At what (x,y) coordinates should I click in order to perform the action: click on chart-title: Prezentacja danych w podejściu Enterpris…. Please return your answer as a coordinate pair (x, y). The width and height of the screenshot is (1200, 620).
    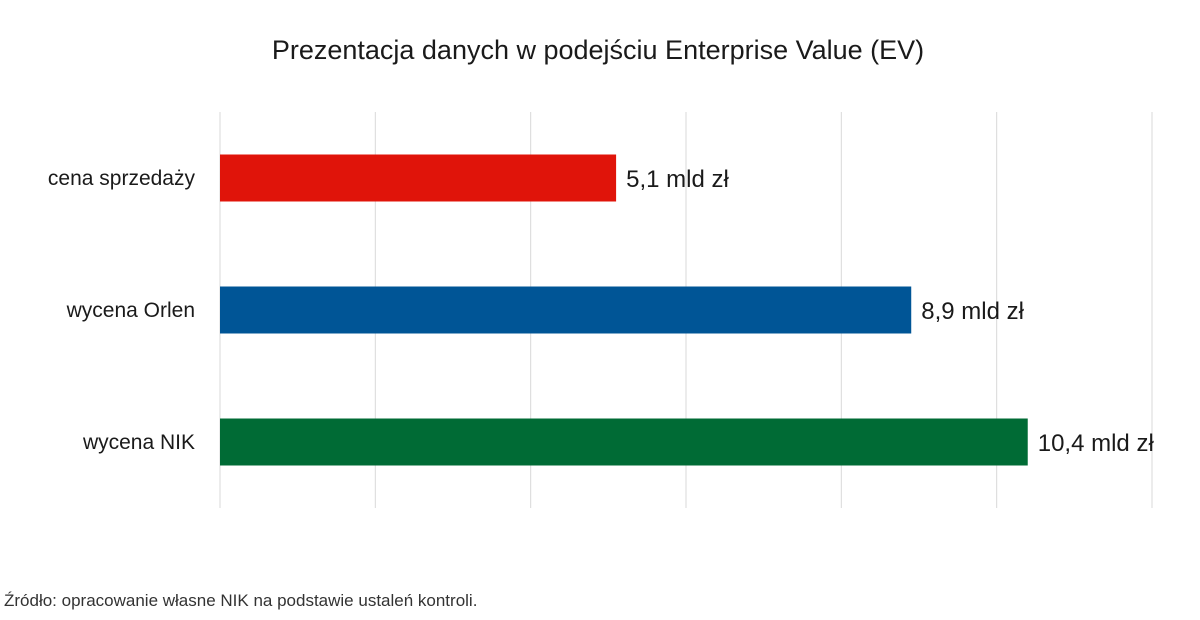
    Looking at the image, I should click on (598, 50).